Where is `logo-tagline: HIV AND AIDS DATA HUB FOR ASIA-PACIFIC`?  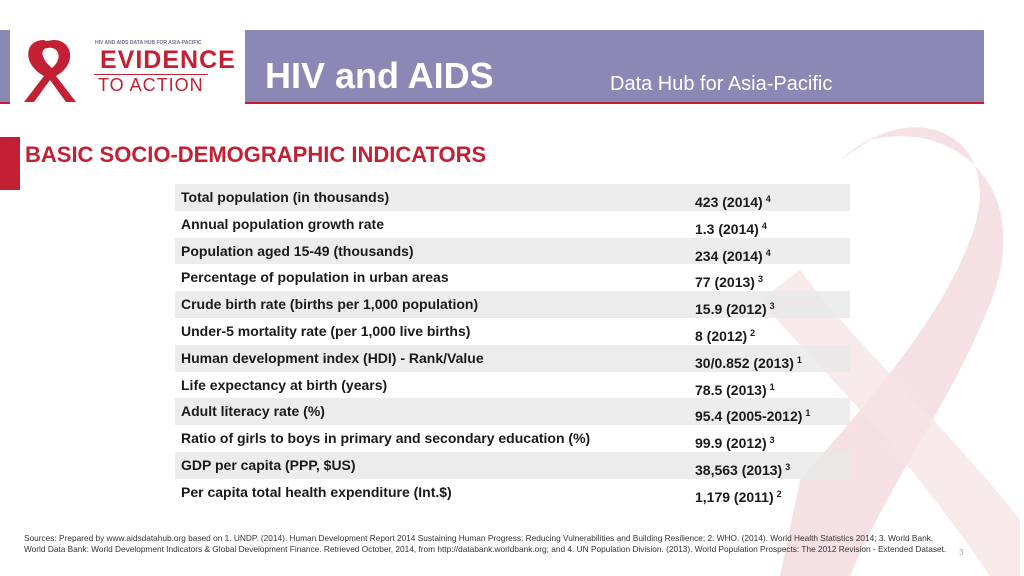 logo-tagline: HIV AND AIDS DATA HUB FOR ASIA-PACIFIC is located at coordinates (148, 43).